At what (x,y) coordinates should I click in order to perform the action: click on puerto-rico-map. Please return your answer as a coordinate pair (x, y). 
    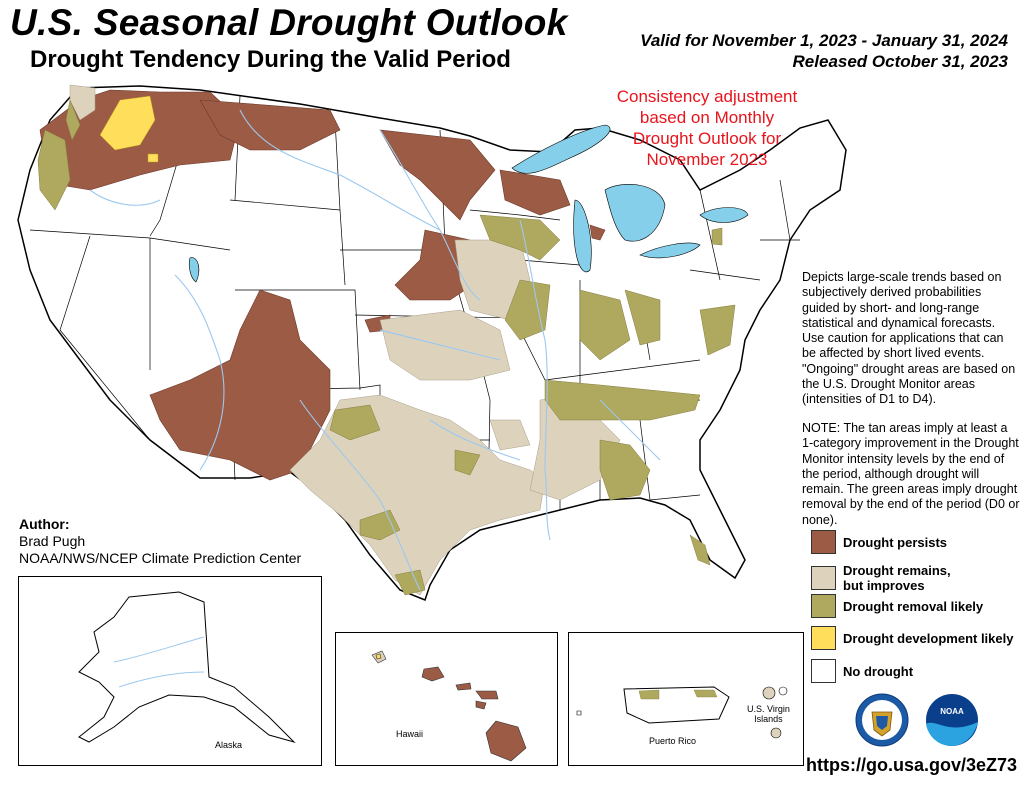
    Looking at the image, I should click on (682, 712).